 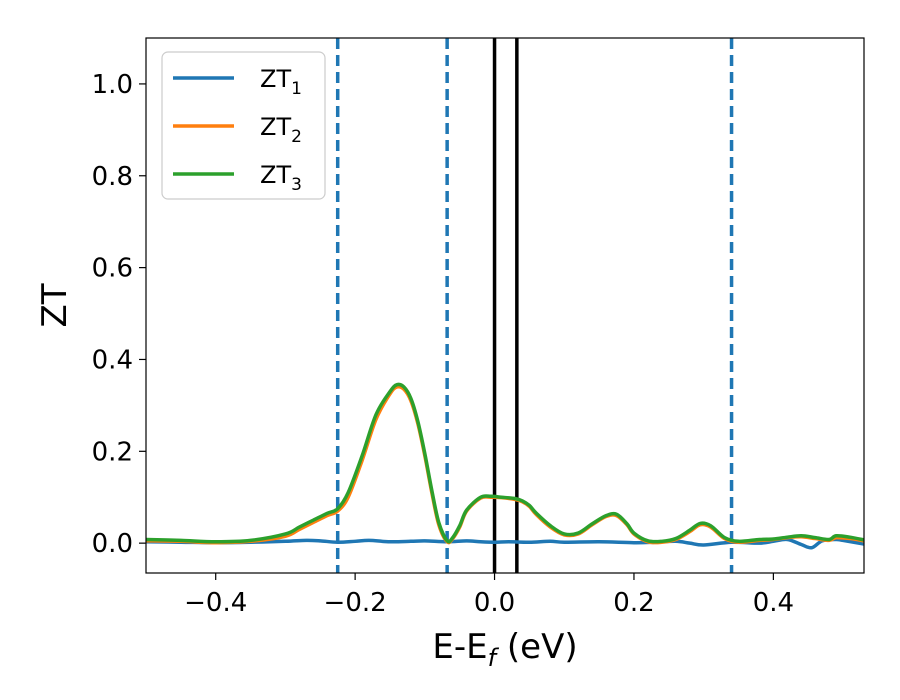 What do you see at coordinates (112, 85) in the screenshot?
I see `y-tick-label: 1.0` at bounding box center [112, 85].